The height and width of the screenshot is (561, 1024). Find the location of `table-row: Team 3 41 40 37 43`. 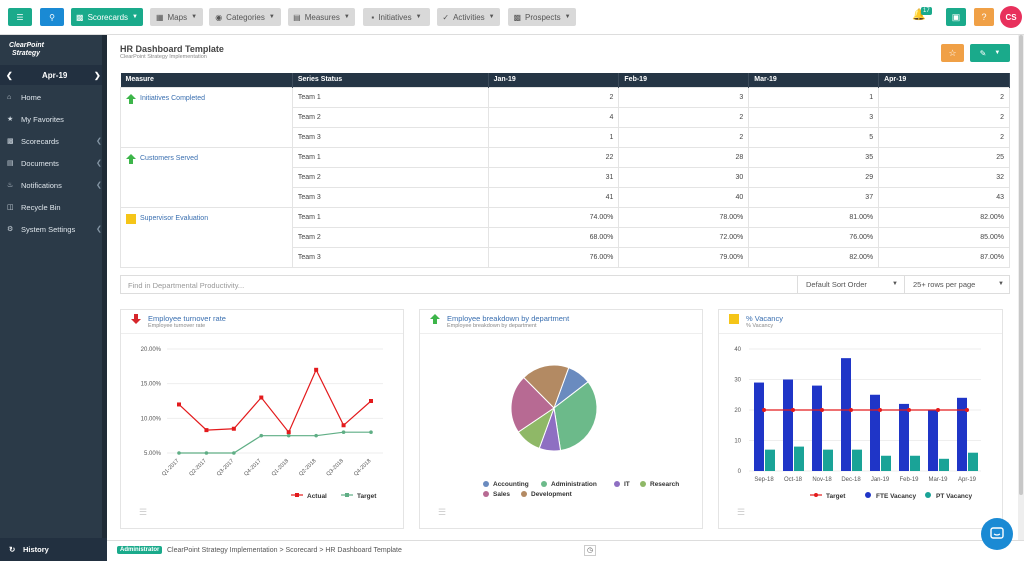

table-row: Team 3 41 40 37 43 is located at coordinates (565, 197).